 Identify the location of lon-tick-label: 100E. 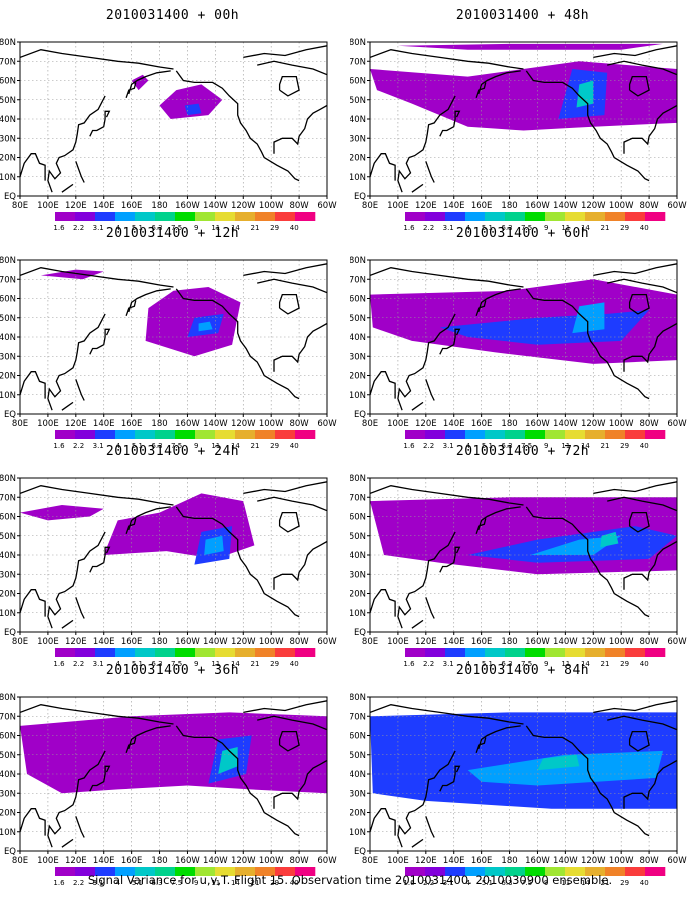
(48, 424).